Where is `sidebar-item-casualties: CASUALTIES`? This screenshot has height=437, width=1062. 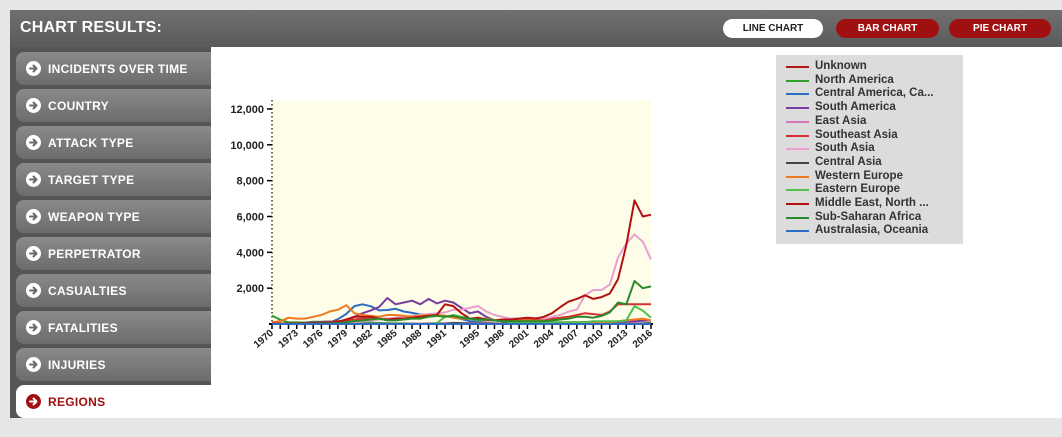
sidebar-item-casualties: CASUALTIES is located at coordinates (113, 290).